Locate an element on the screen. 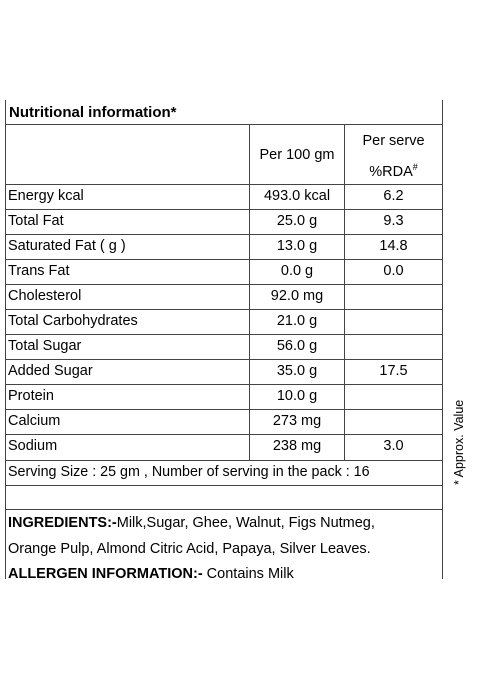 This screenshot has height=681, width=477. row-name: Saturated Fat ( g ) is located at coordinates (67, 246).